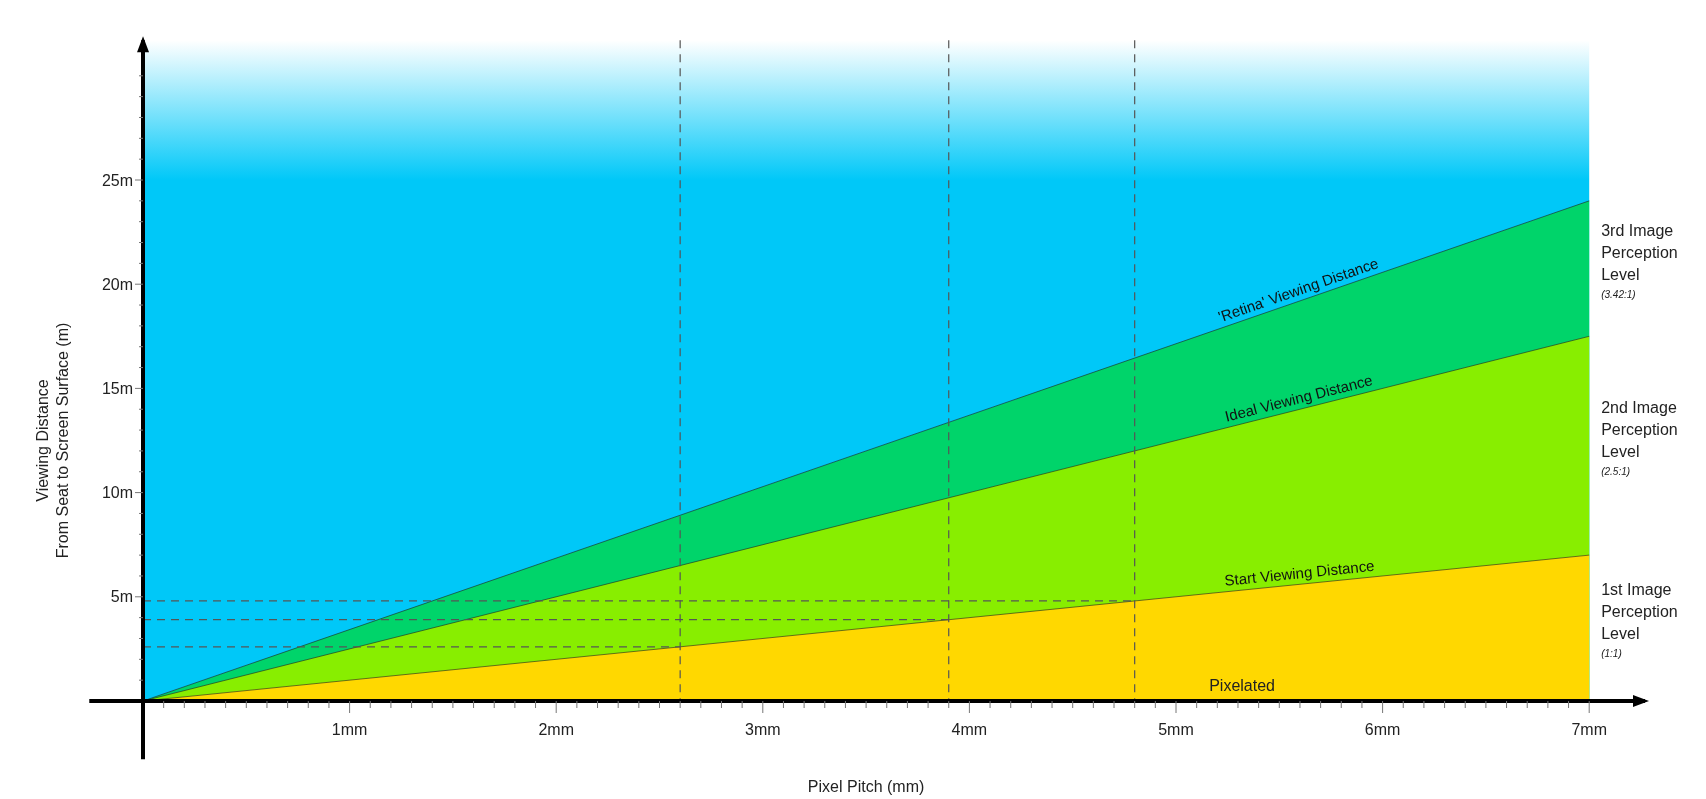  What do you see at coordinates (349, 729) in the screenshot?
I see `x-tick-label: 1mm` at bounding box center [349, 729].